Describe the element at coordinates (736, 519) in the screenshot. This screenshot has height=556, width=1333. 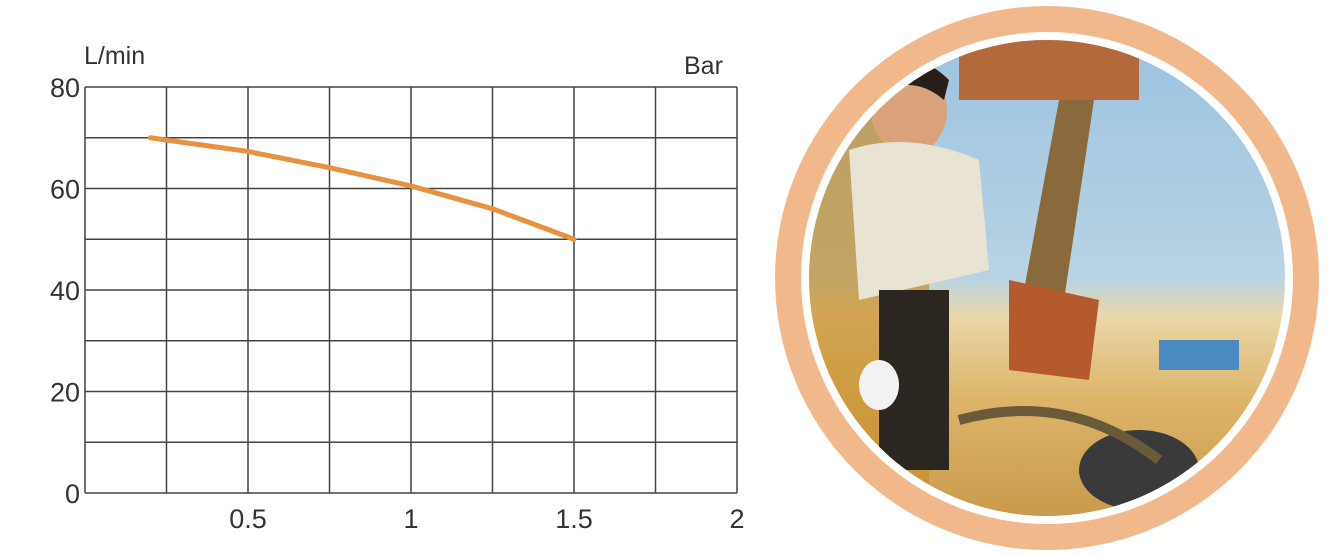
I see `x-tick-label: 2` at that location.